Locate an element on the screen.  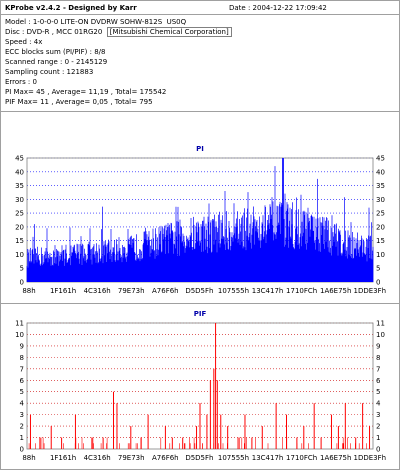
scanned-range-line: Scanned range : 0 - 2145129 is located at coordinates (56, 62).